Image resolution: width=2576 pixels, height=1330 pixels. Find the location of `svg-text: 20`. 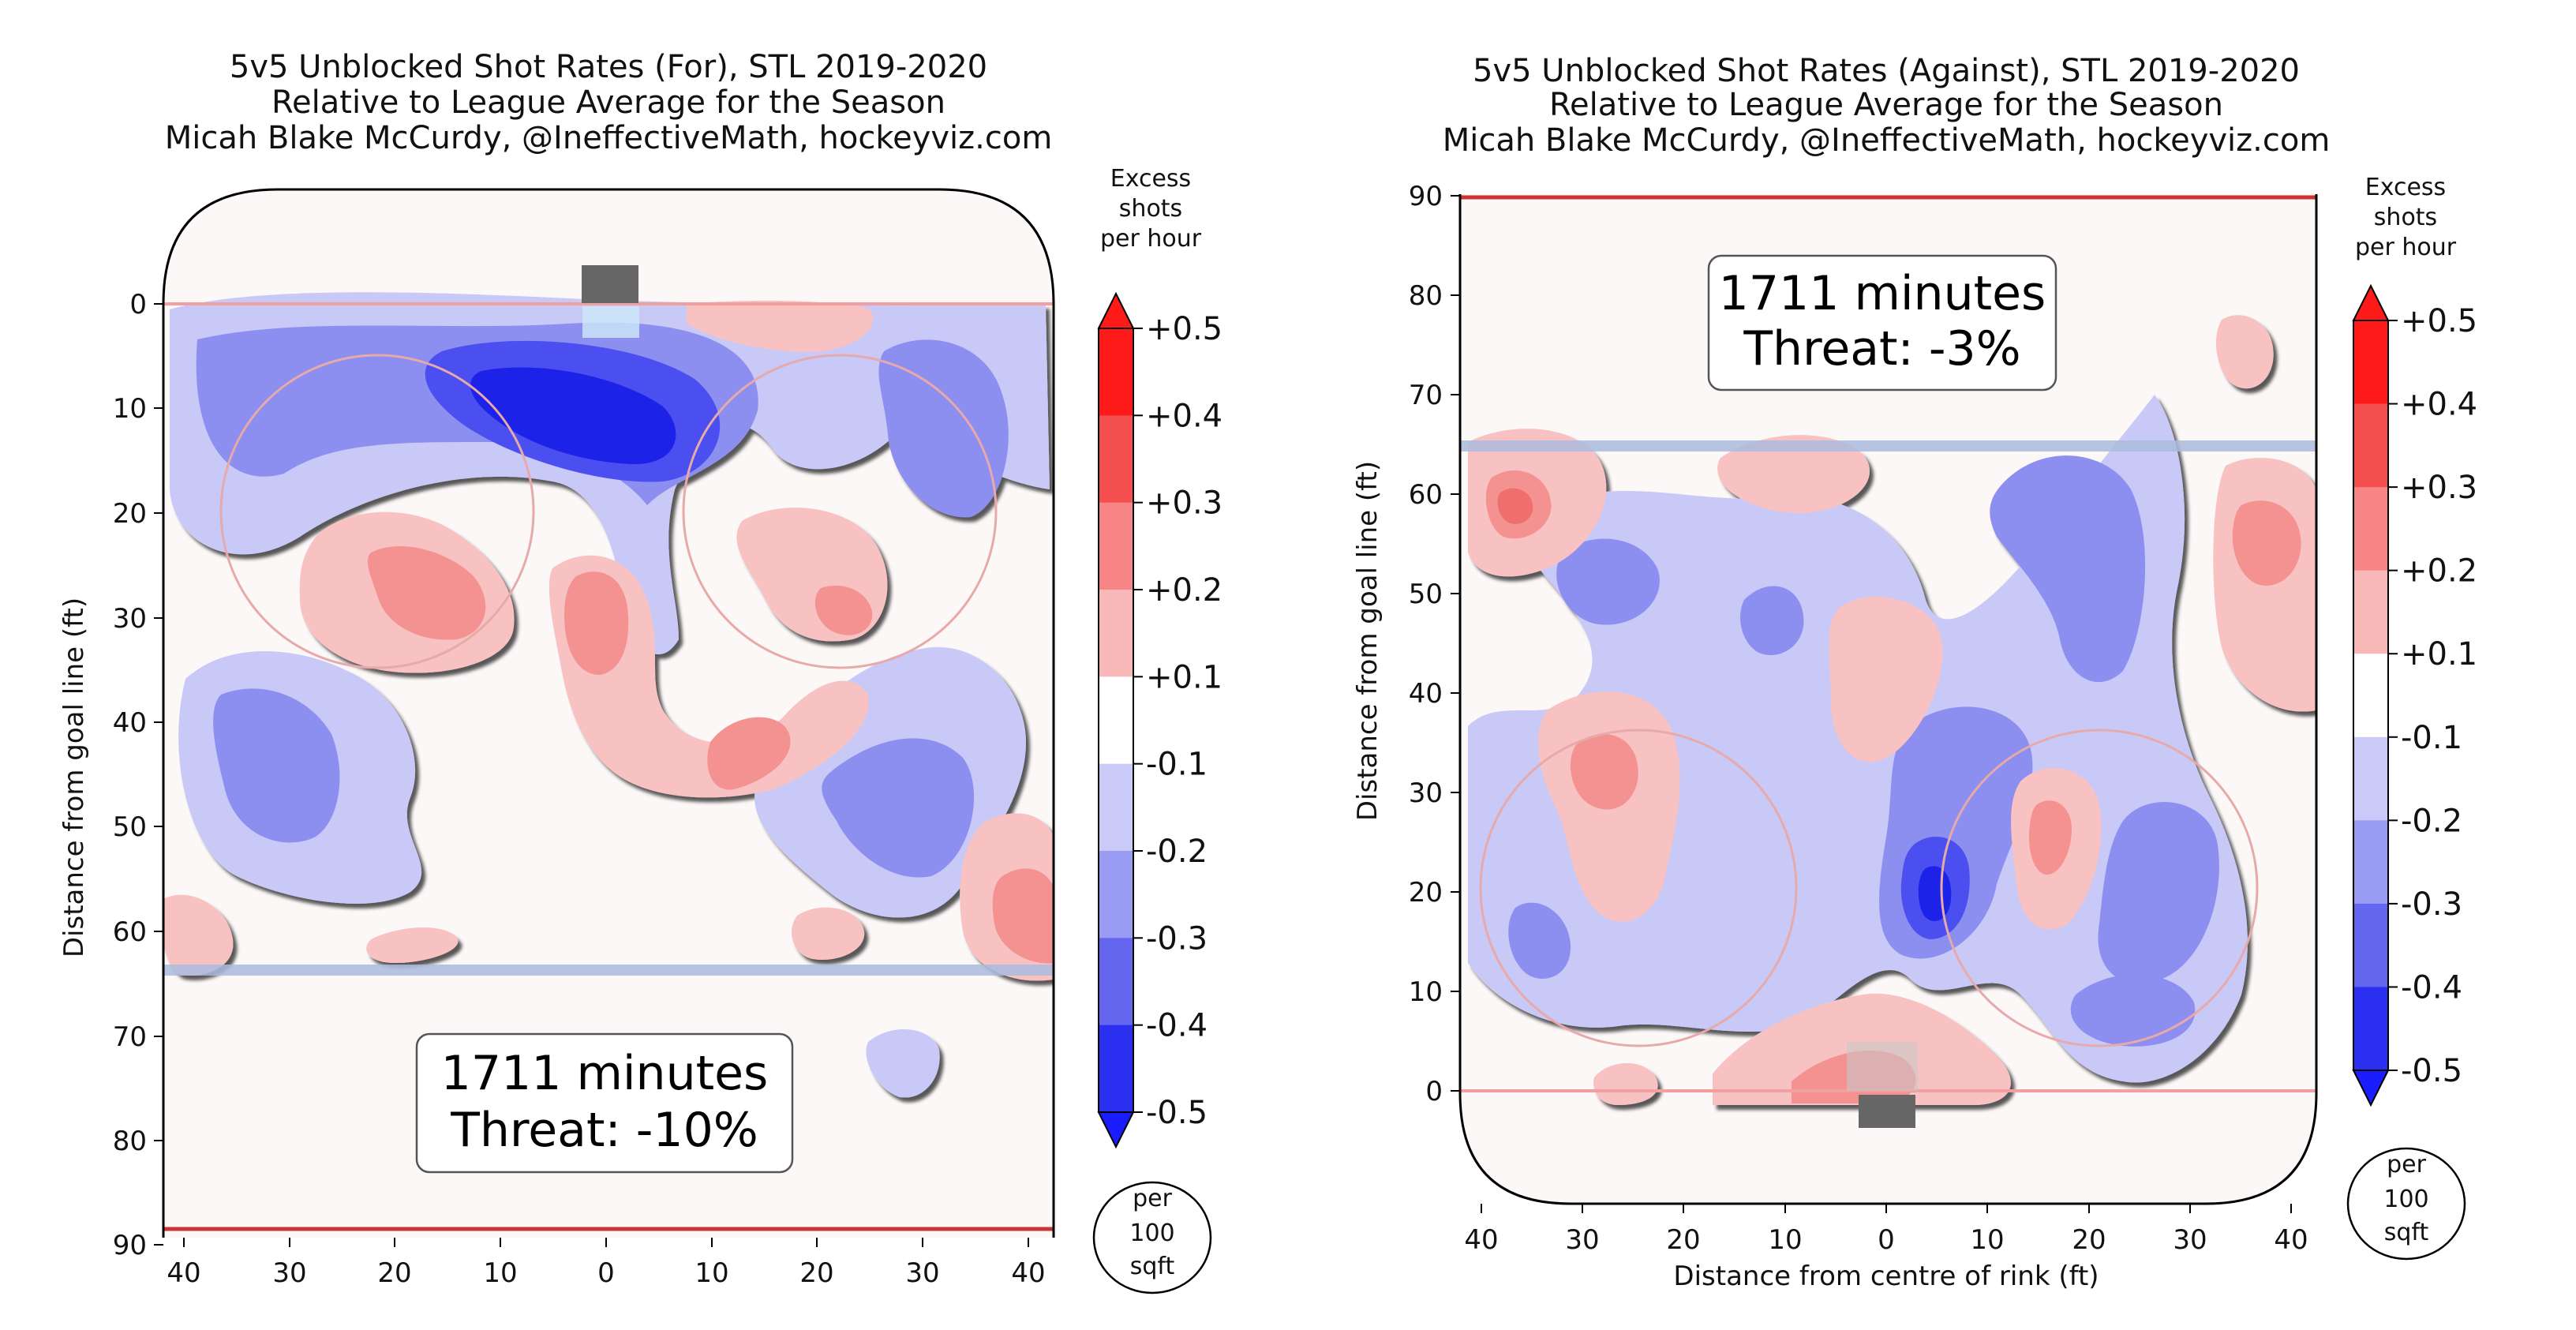

svg-text: 20 is located at coordinates (816, 1273).